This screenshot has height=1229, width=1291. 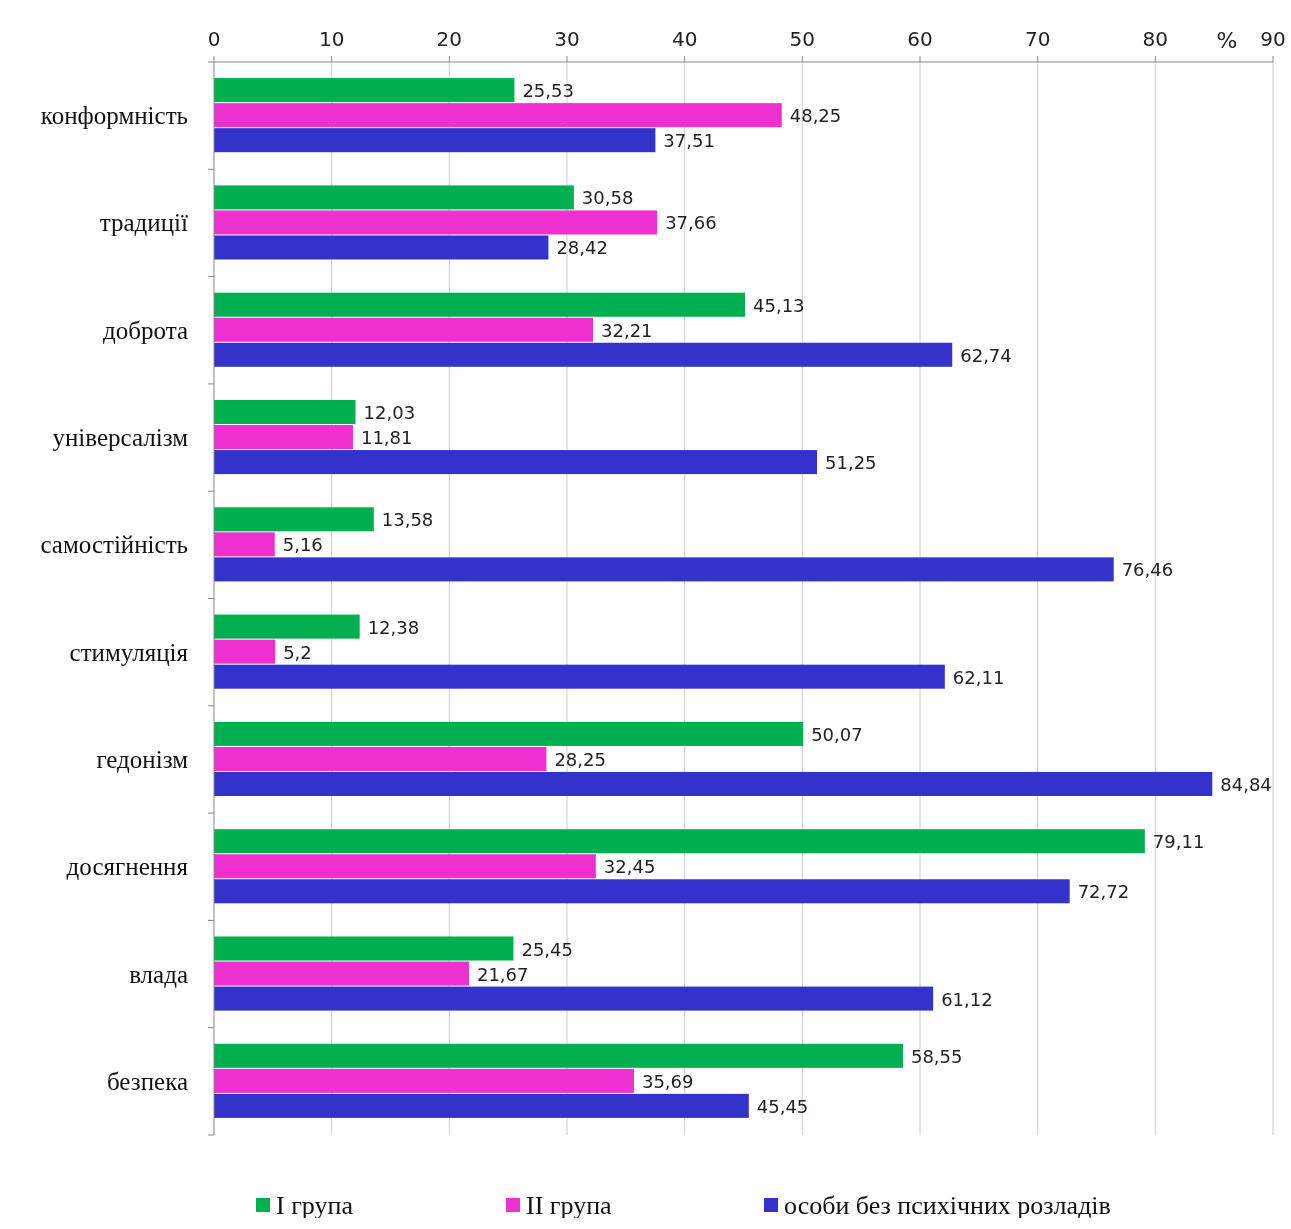 I want to click on x-tick-label: 0, so click(x=214, y=39).